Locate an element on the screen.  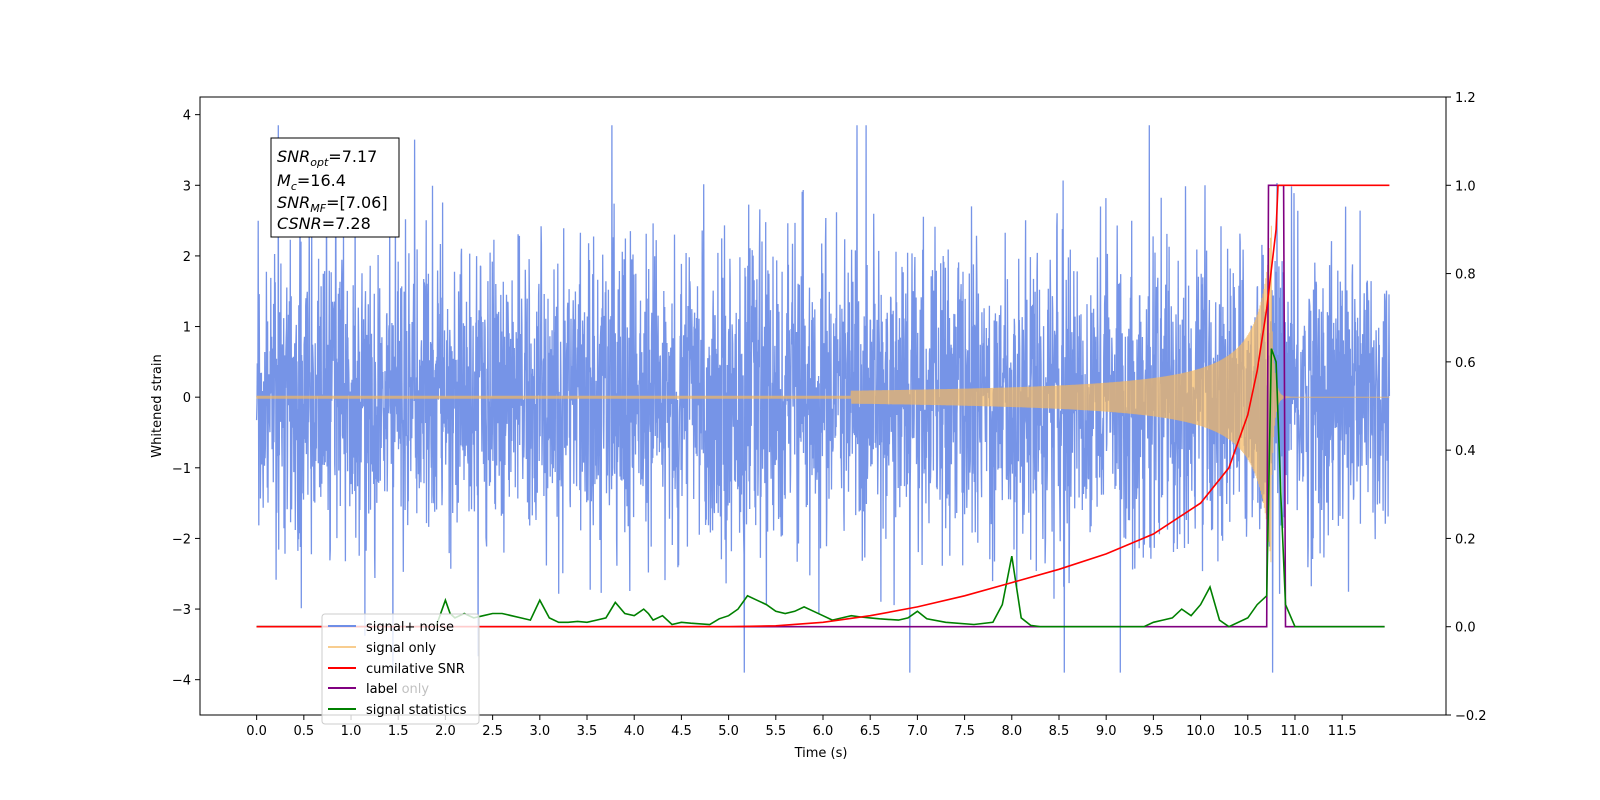
x-axis-label: Time (s) is located at coordinates (821, 753).